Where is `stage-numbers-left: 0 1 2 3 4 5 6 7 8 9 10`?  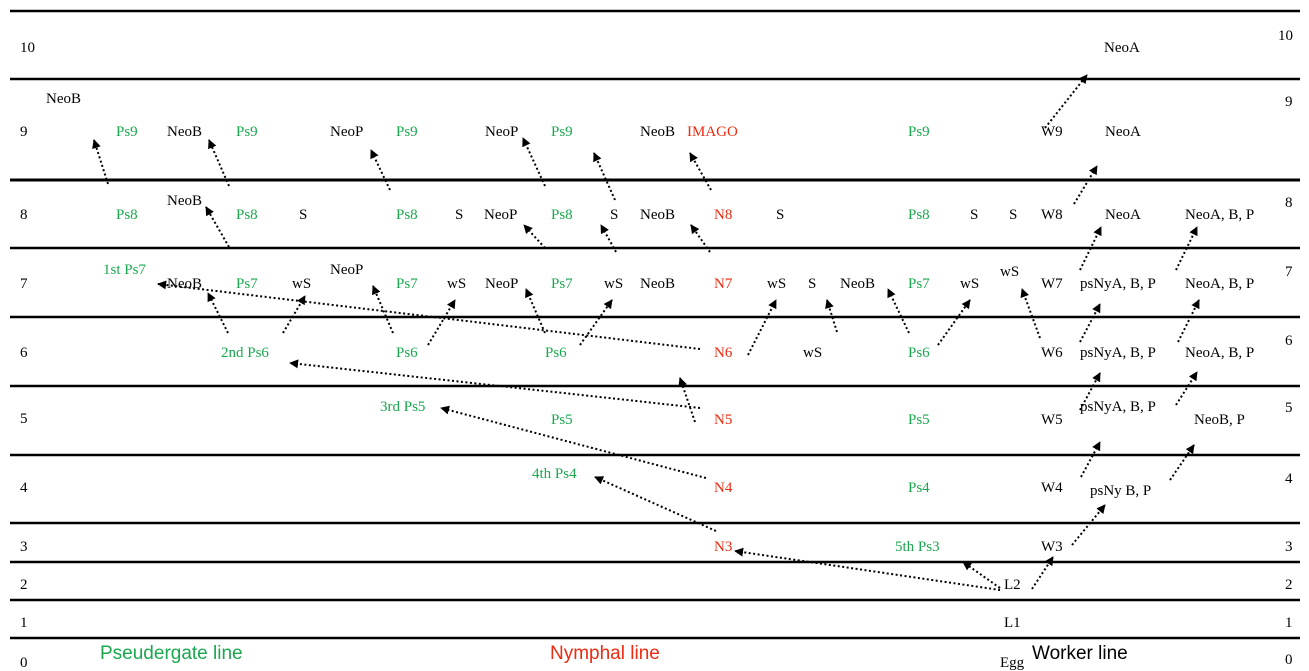 stage-numbers-left: 0 1 2 3 4 5 6 7 8 9 10 is located at coordinates (27, 355).